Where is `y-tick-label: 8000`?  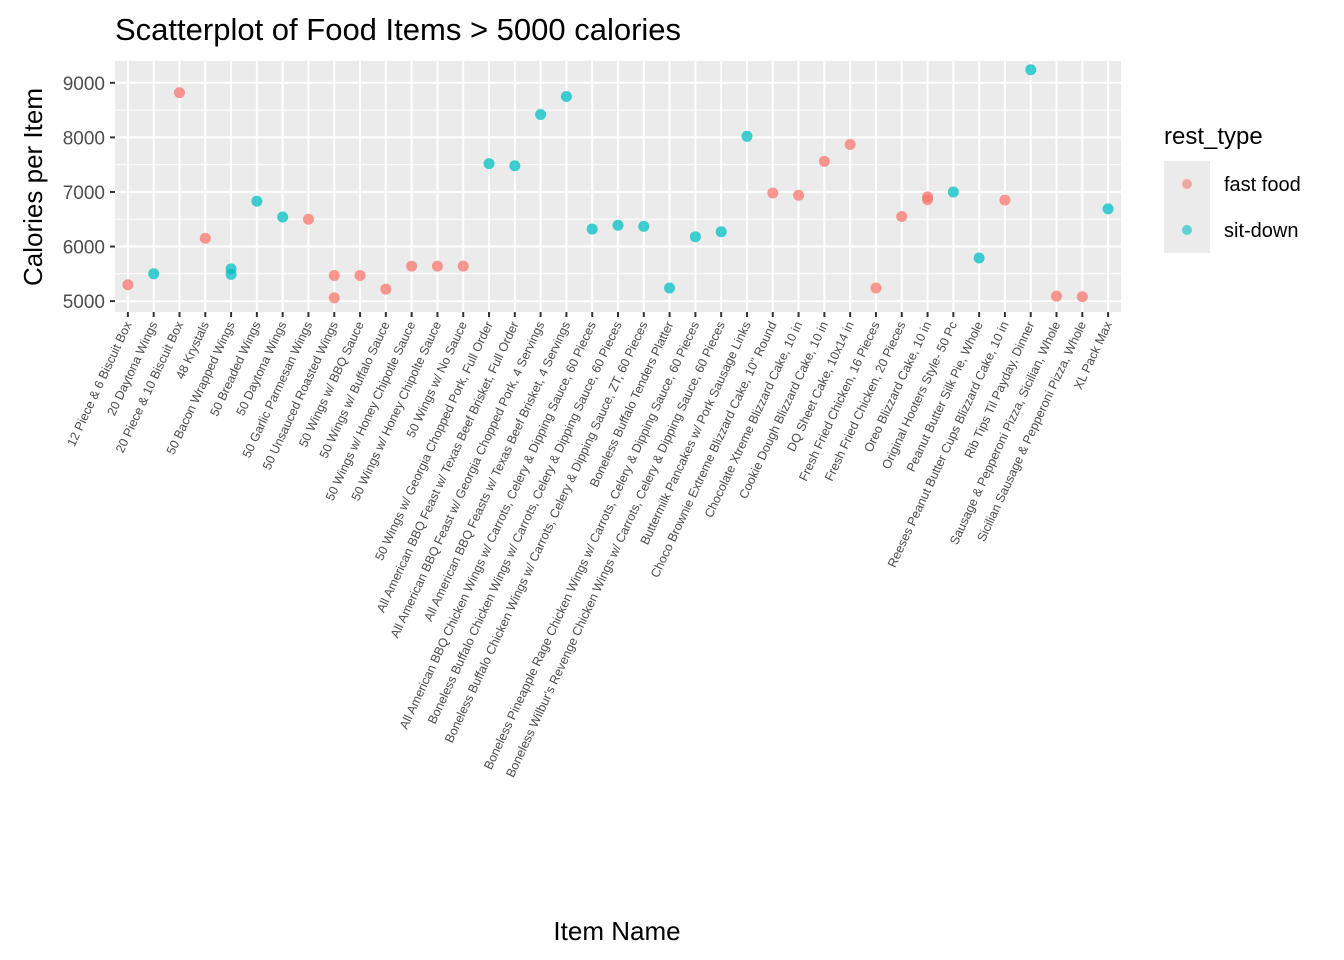 y-tick-label: 8000 is located at coordinates (84, 138).